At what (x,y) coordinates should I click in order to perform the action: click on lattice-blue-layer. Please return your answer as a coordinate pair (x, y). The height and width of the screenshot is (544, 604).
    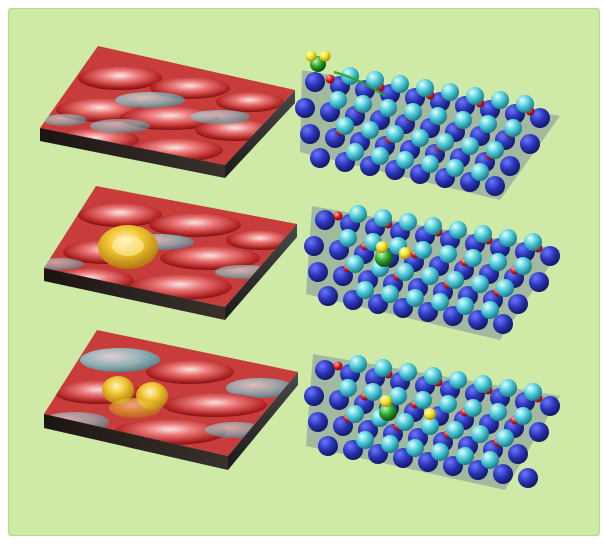
    Looking at the image, I should click on (432, 272).